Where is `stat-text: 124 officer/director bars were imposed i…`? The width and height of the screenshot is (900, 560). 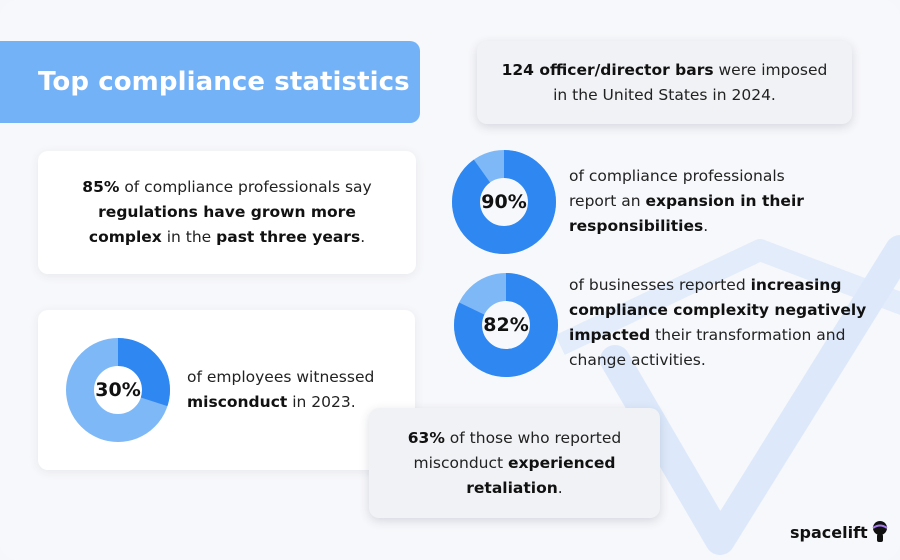 stat-text: 124 officer/director bars were imposed i… is located at coordinates (664, 83).